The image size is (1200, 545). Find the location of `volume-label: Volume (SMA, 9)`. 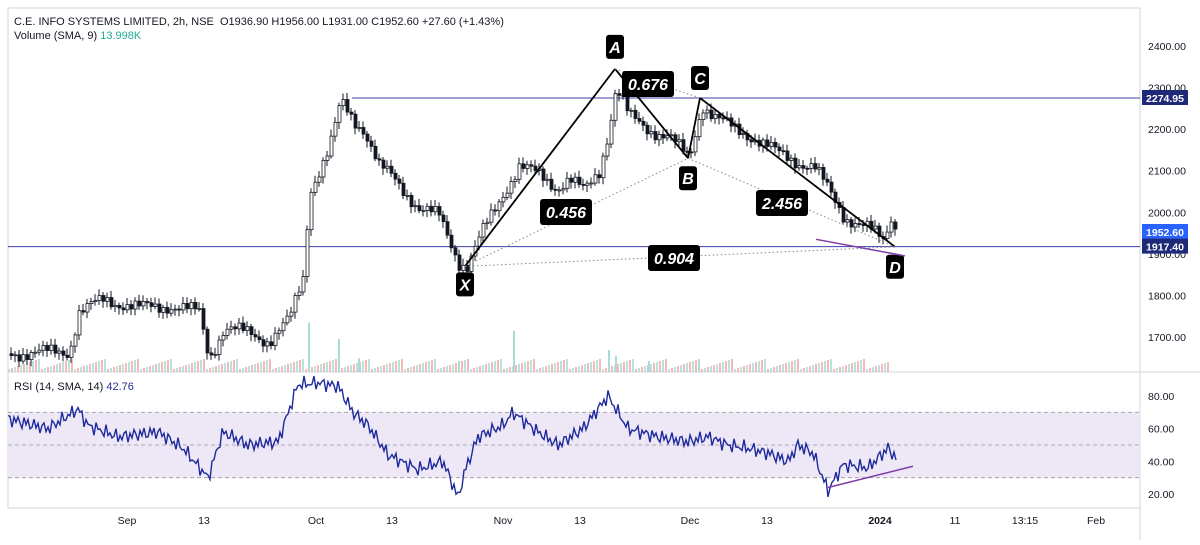

volume-label: Volume (SMA, 9) is located at coordinates (56, 36).